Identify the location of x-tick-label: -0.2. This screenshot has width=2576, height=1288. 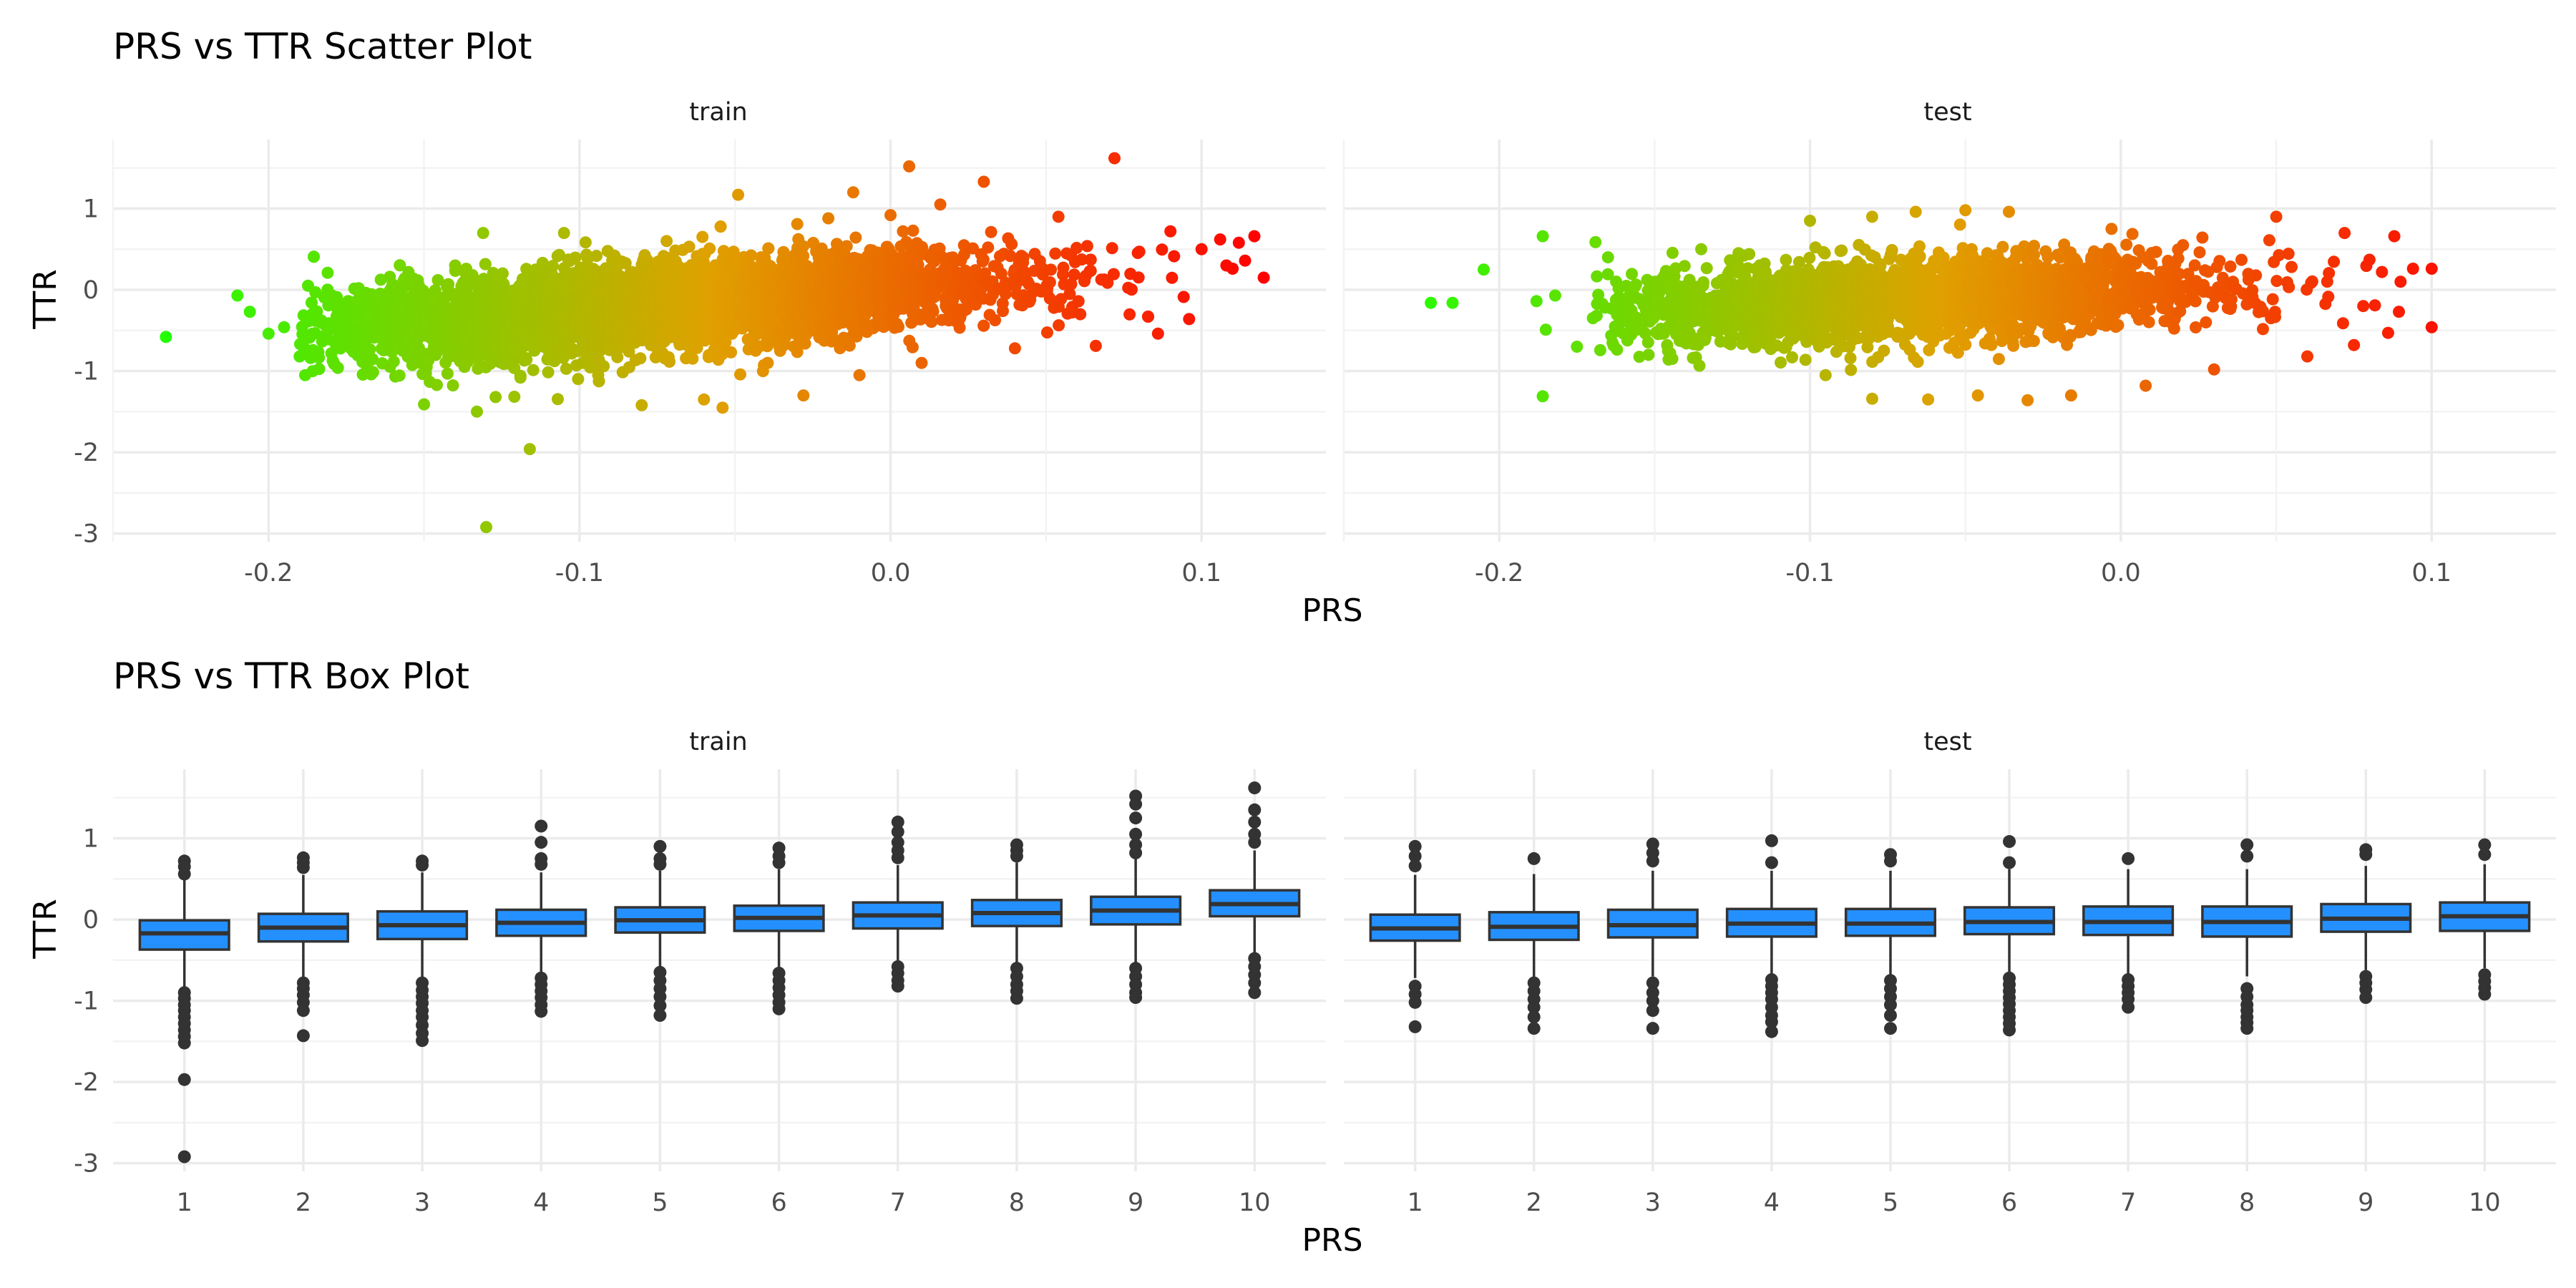
(268, 573).